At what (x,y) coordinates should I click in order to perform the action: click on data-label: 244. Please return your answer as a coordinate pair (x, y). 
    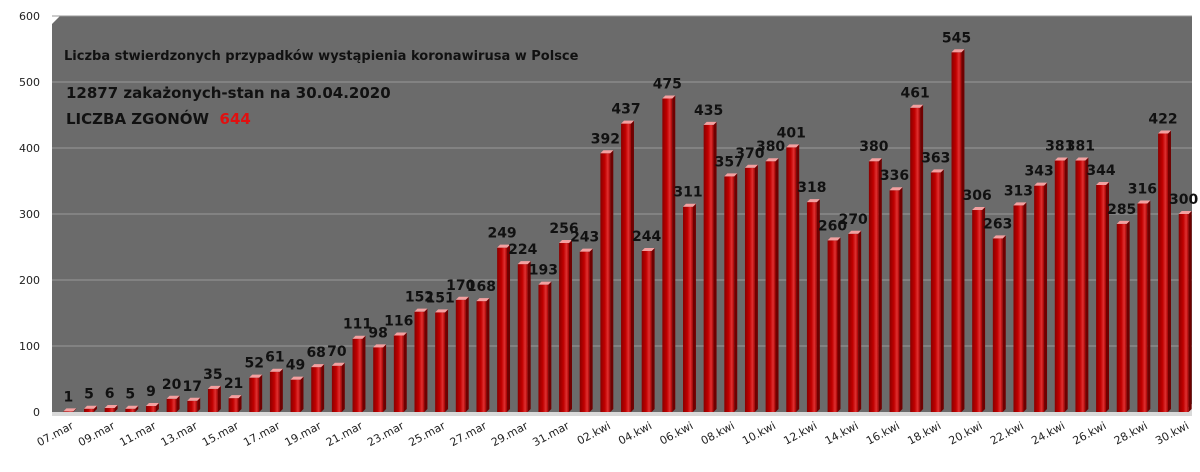
    Looking at the image, I should click on (646, 237).